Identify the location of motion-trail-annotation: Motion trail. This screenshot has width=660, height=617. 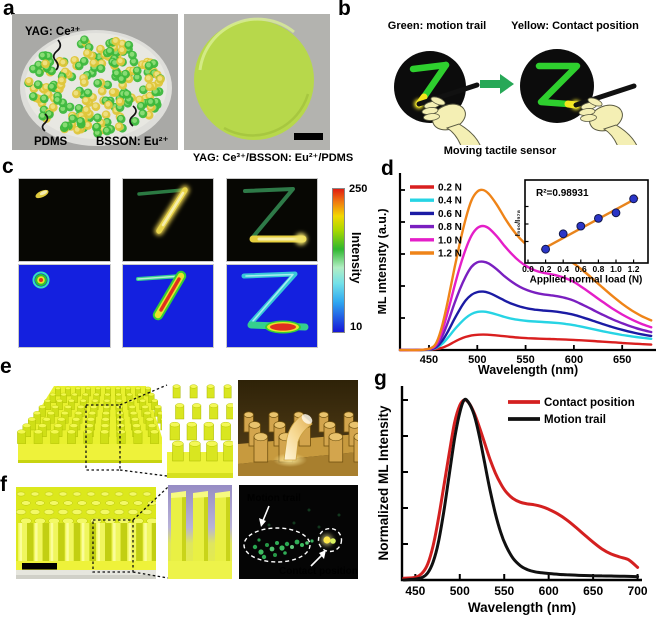
(274, 498).